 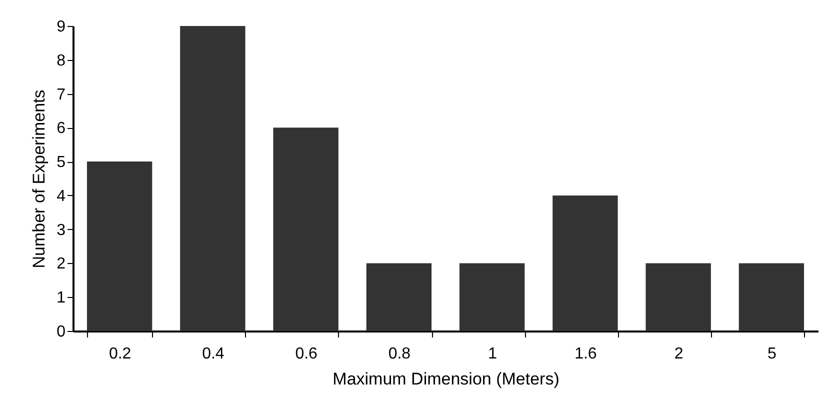 I want to click on y-tick-label: 0, so click(x=61, y=332).